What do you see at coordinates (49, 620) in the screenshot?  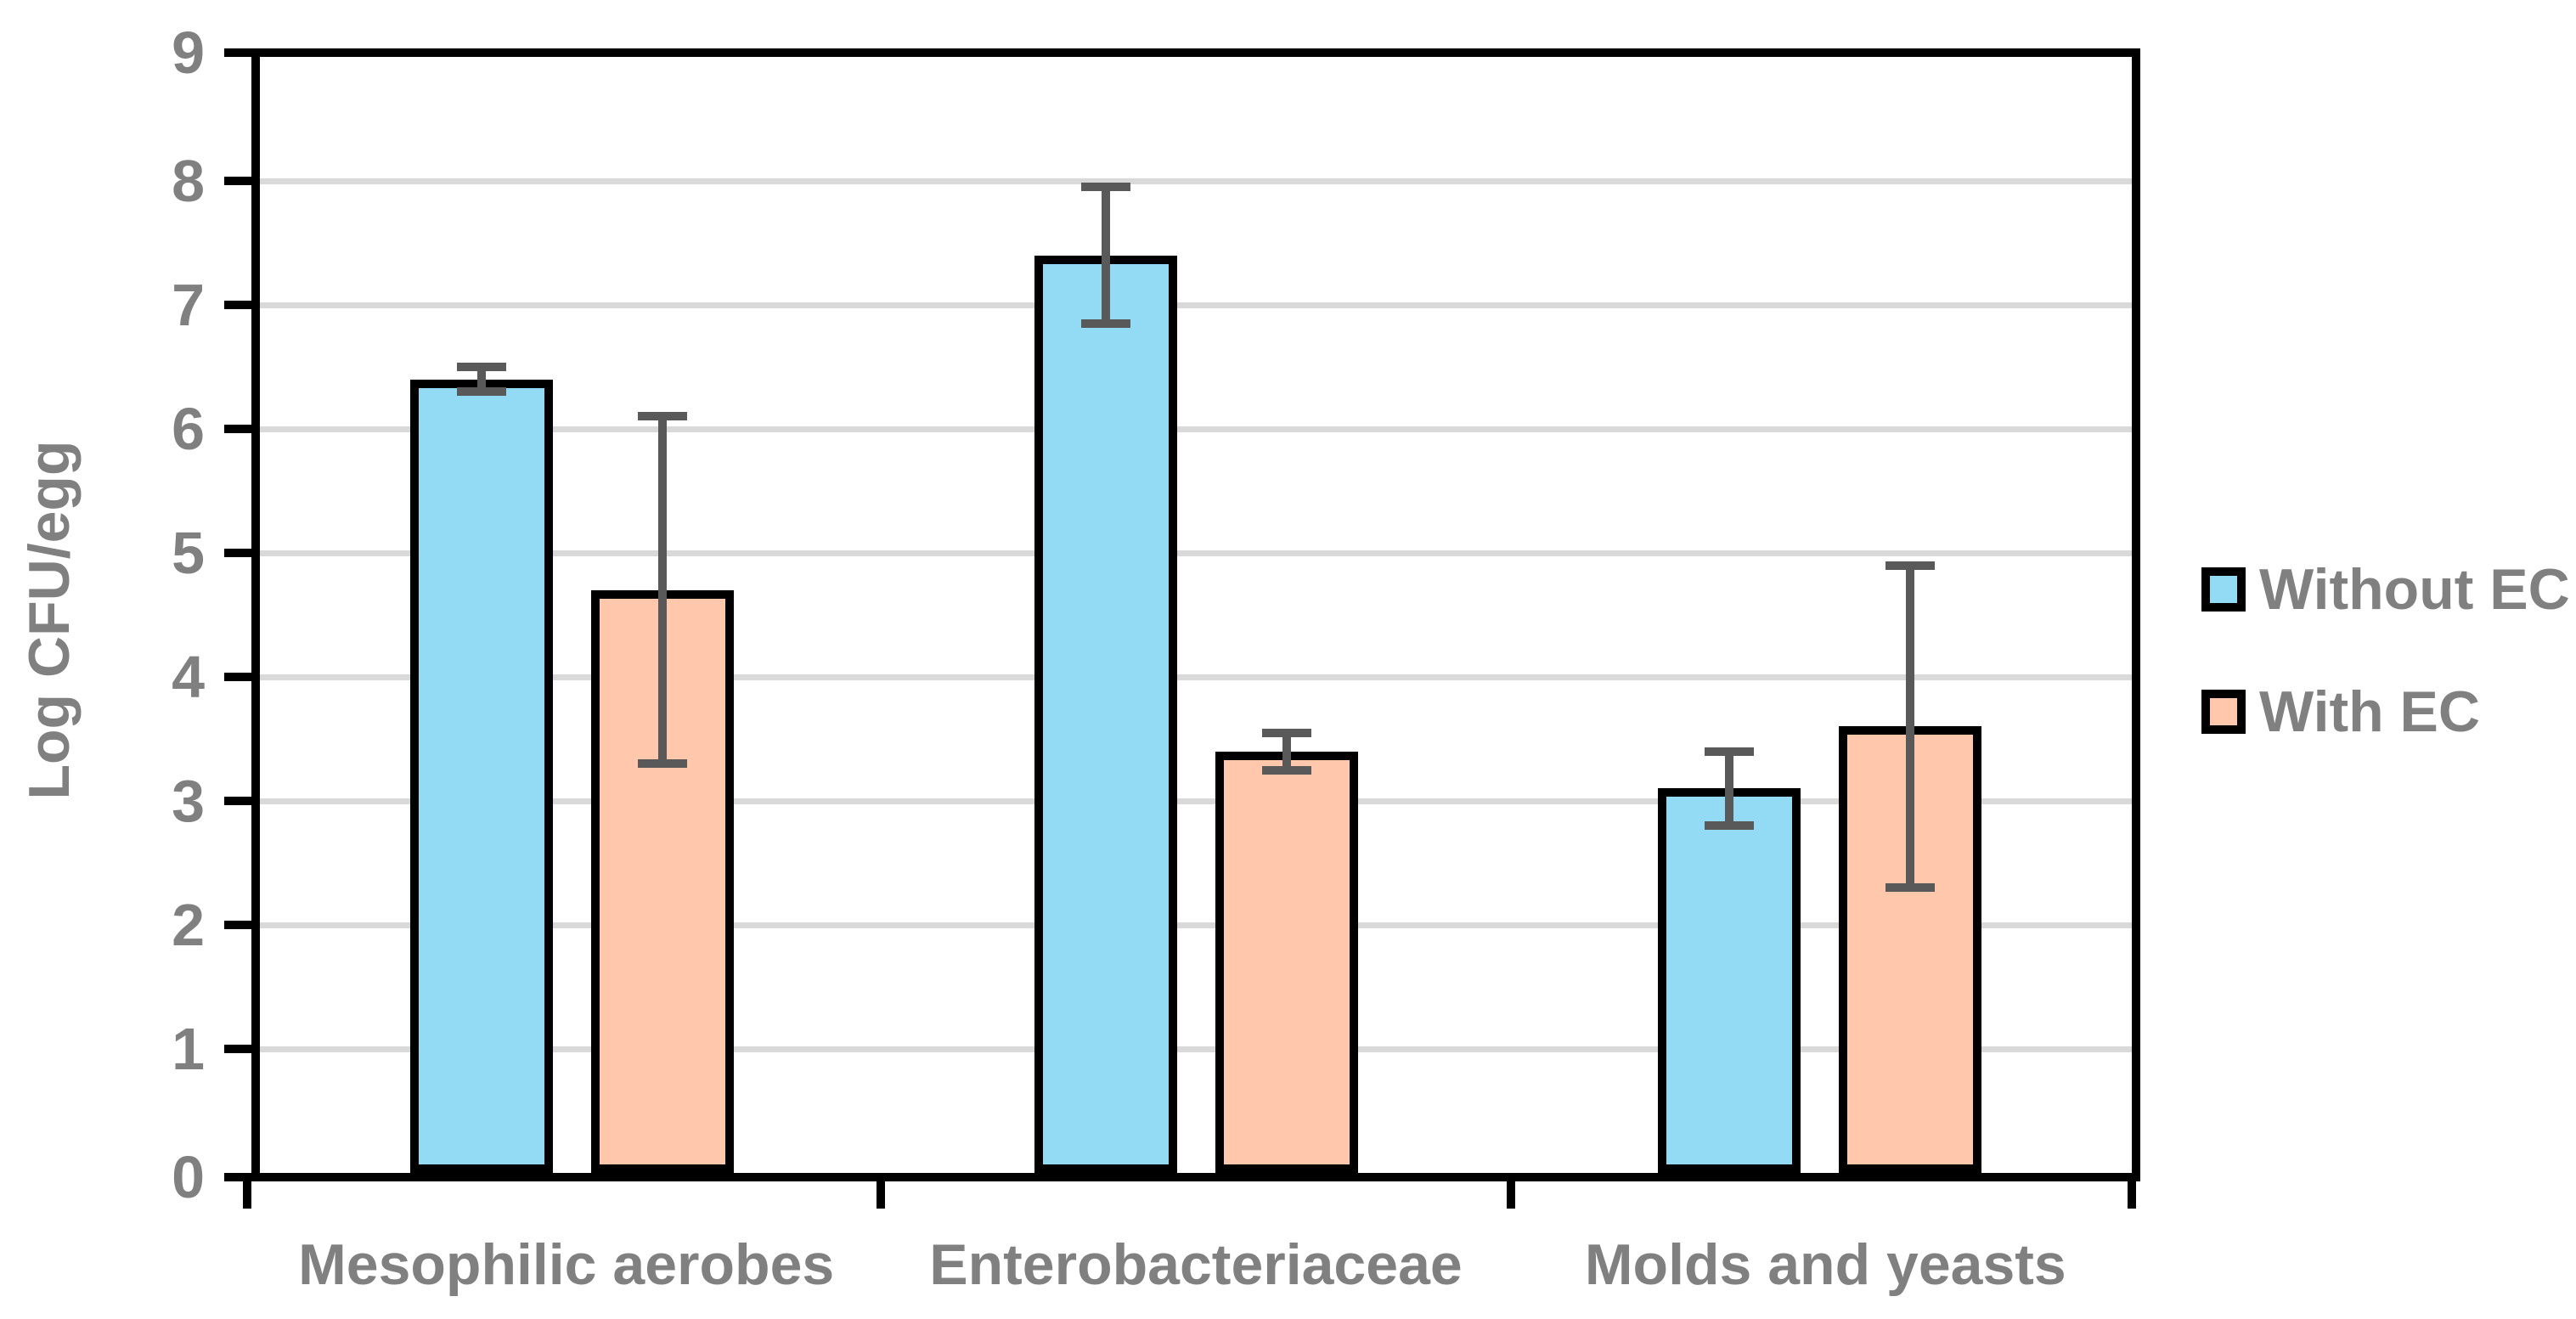 I see `y-axis-title: Log CFU/egg` at bounding box center [49, 620].